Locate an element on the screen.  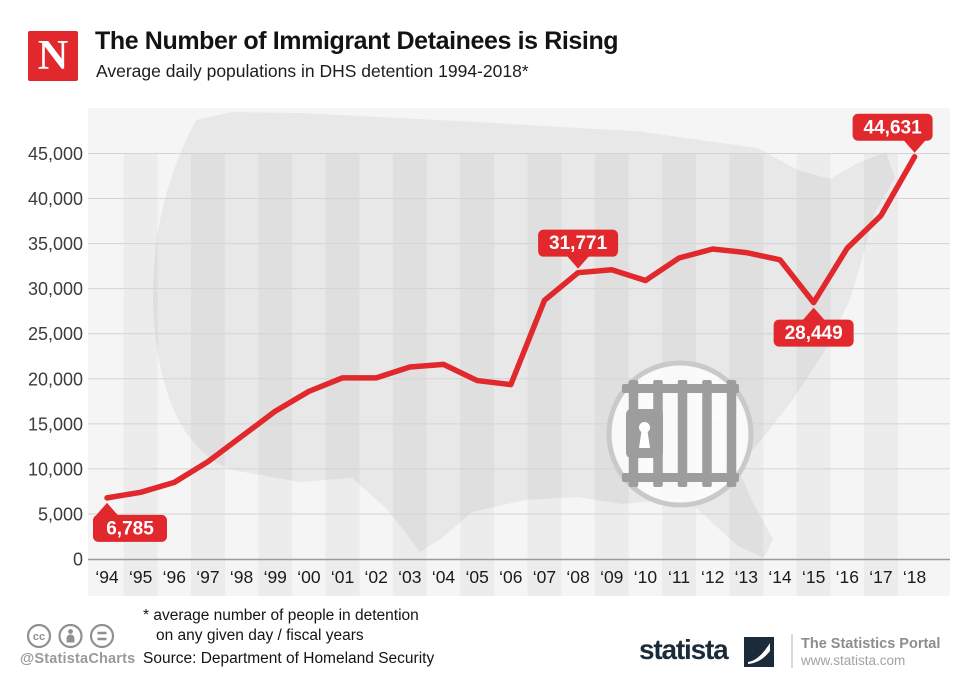
statista-logo-icon is located at coordinates (759, 652).